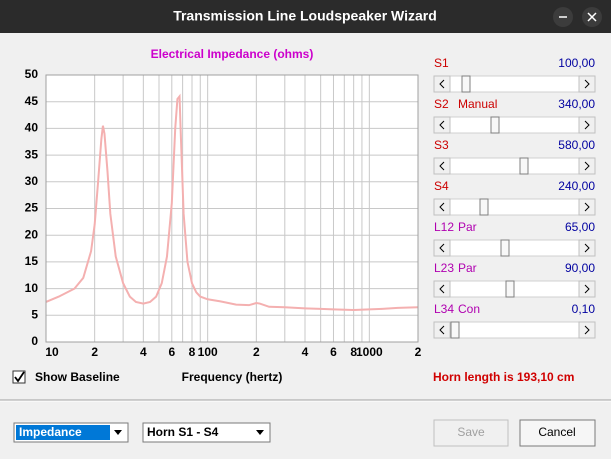 Image resolution: width=611 pixels, height=459 pixels. Describe the element at coordinates (32, 208) in the screenshot. I see `y-tick-label: 25` at that location.